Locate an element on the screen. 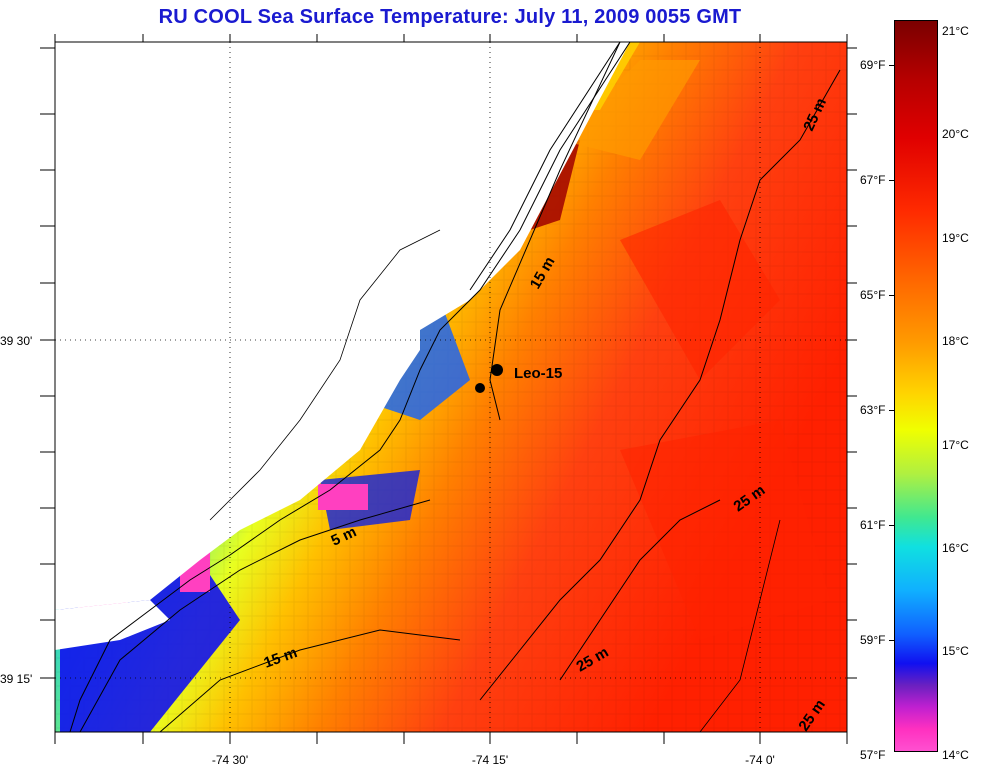  station-label: Leo-15 is located at coordinates (538, 373).